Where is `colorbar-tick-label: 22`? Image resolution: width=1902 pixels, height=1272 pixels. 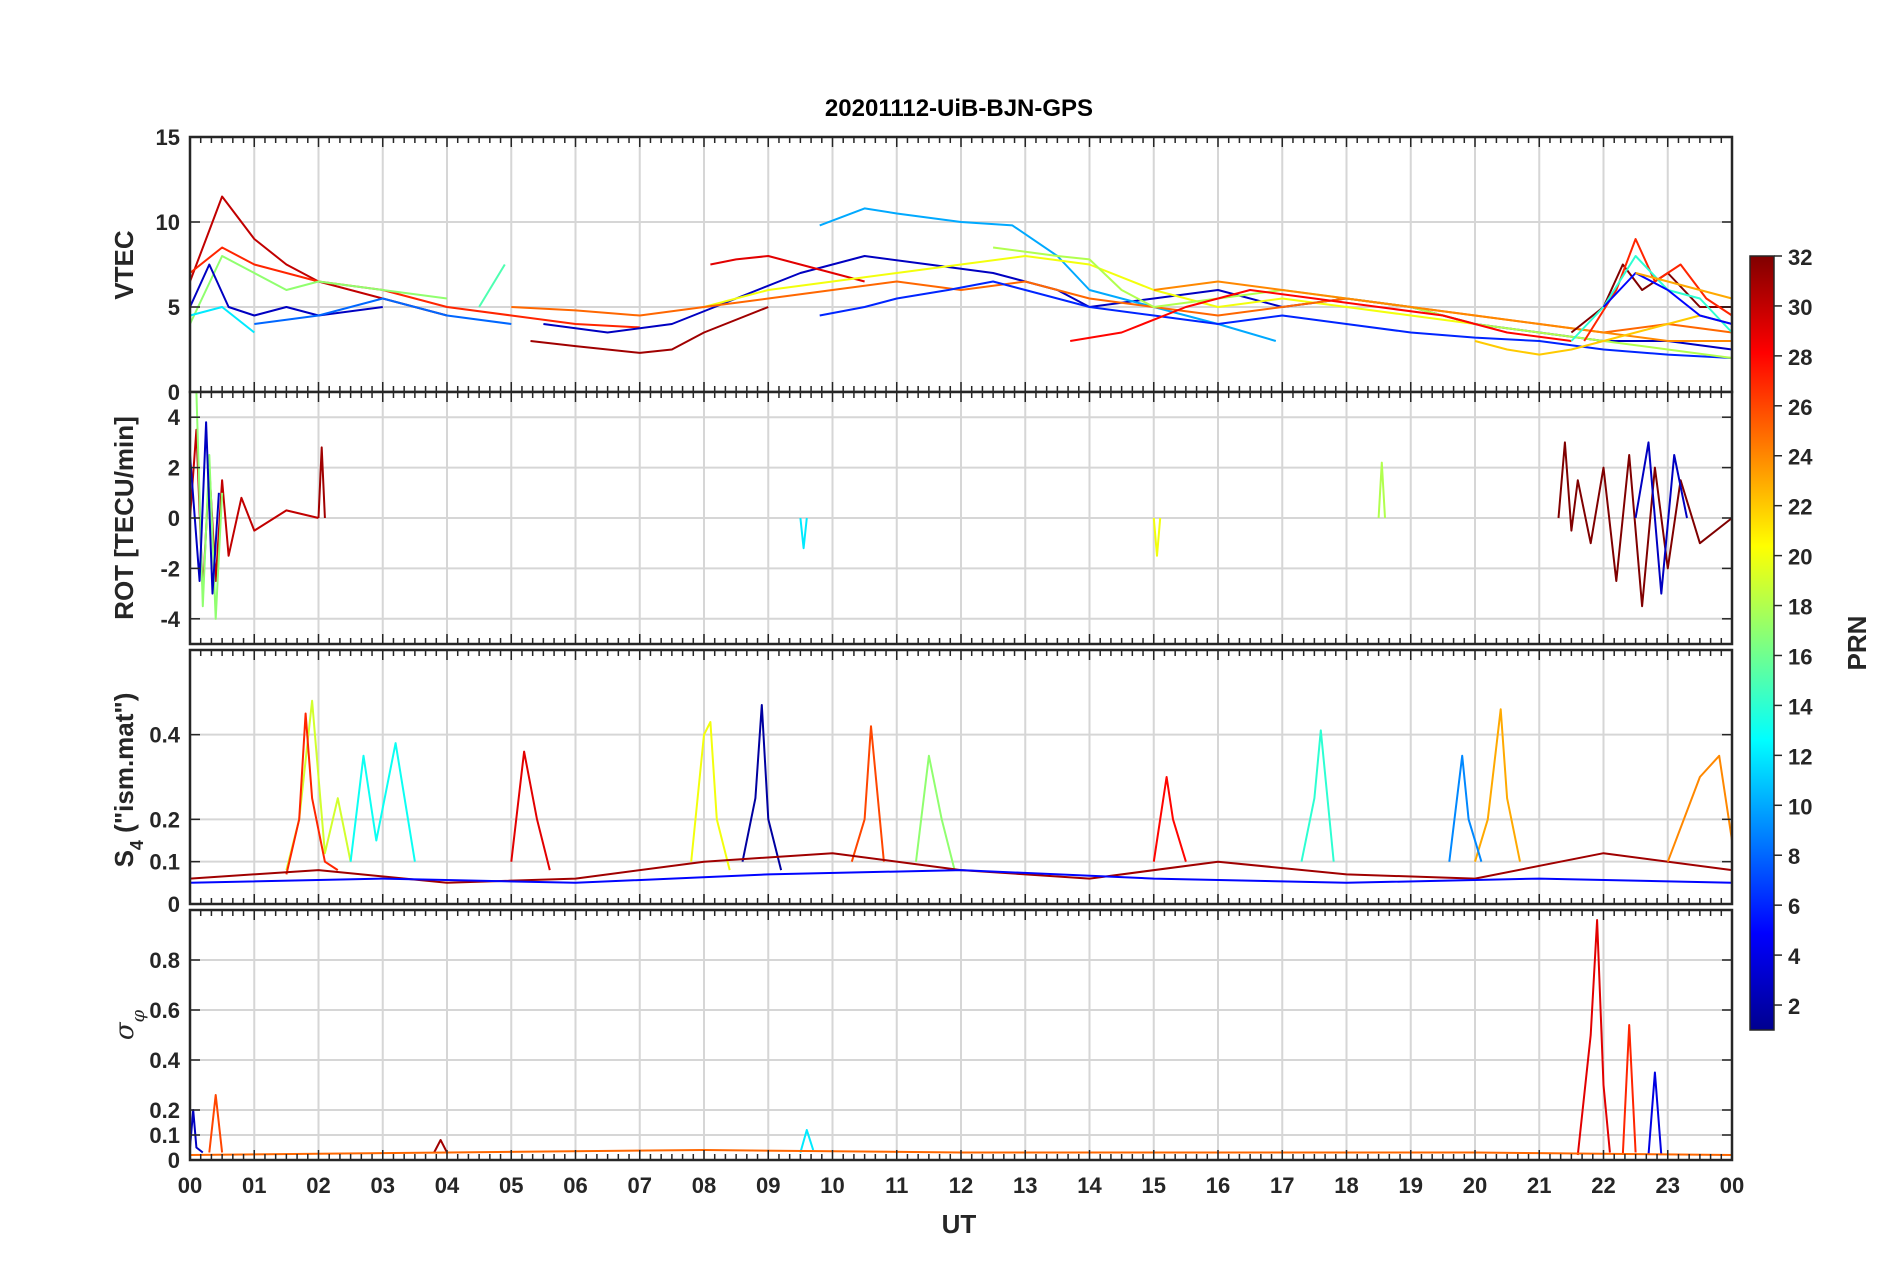
colorbar-tick-label: 22 is located at coordinates (1800, 507).